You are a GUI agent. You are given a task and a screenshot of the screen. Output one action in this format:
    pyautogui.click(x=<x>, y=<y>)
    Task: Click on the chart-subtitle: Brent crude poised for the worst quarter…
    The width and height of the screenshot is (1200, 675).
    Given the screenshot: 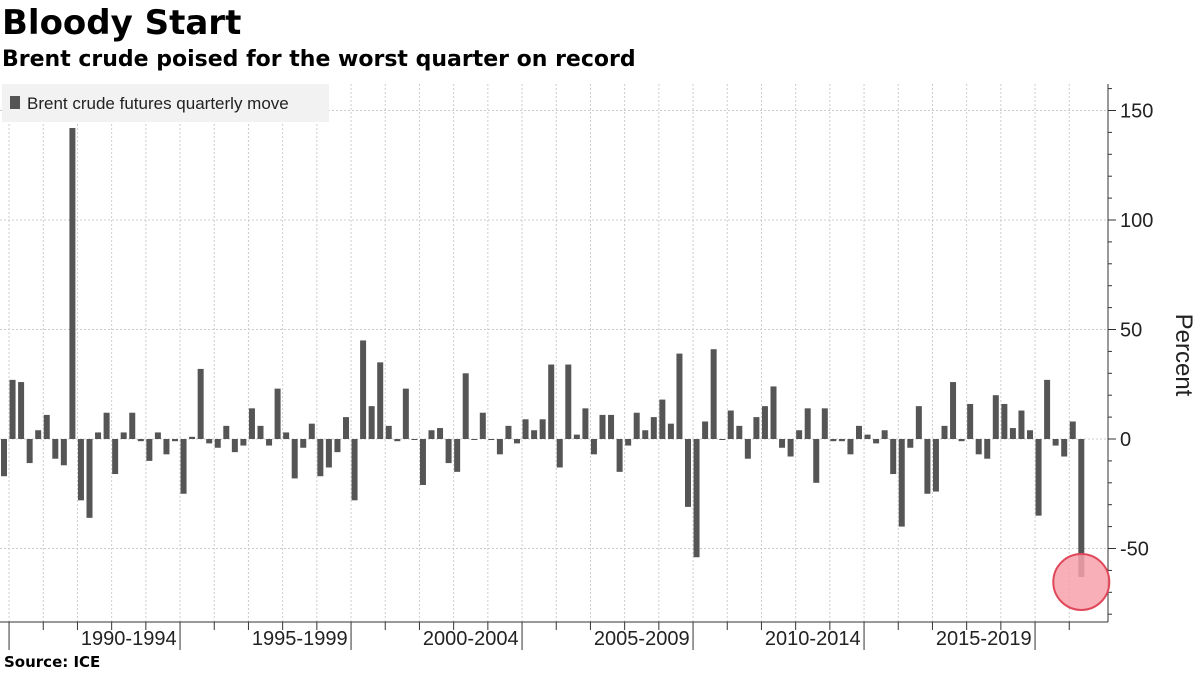 What is the action you would take?
    pyautogui.click(x=319, y=59)
    